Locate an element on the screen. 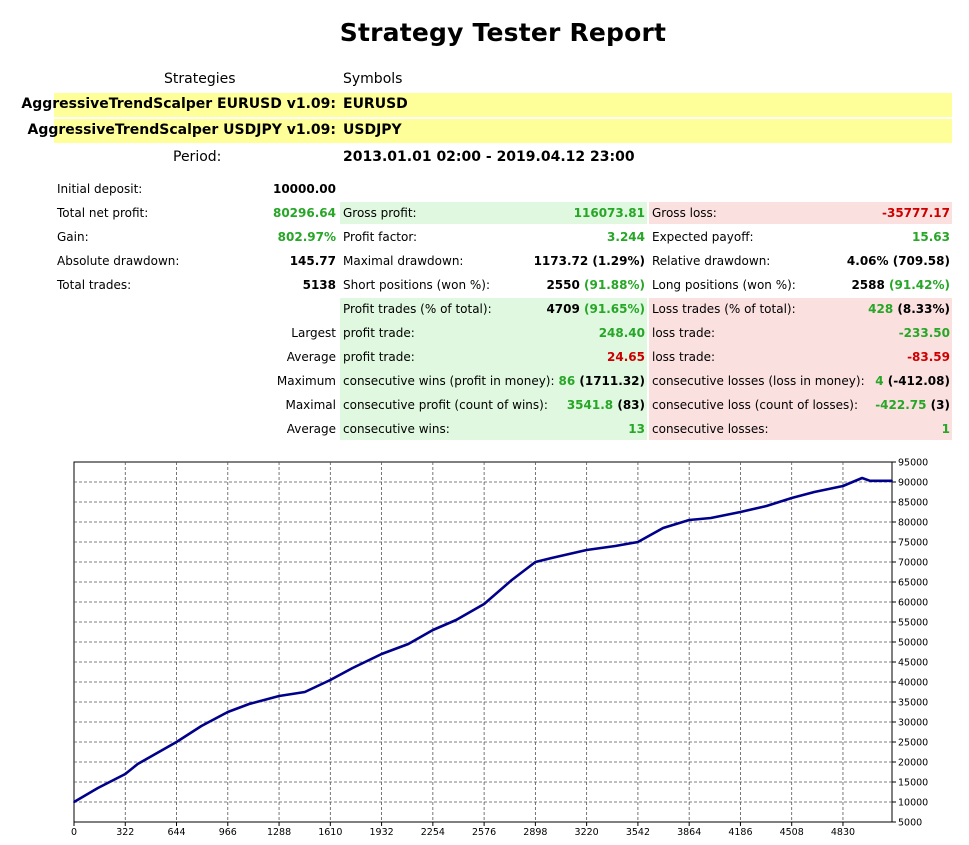  expected-payoff-label: Expected payoff: is located at coordinates (703, 237).